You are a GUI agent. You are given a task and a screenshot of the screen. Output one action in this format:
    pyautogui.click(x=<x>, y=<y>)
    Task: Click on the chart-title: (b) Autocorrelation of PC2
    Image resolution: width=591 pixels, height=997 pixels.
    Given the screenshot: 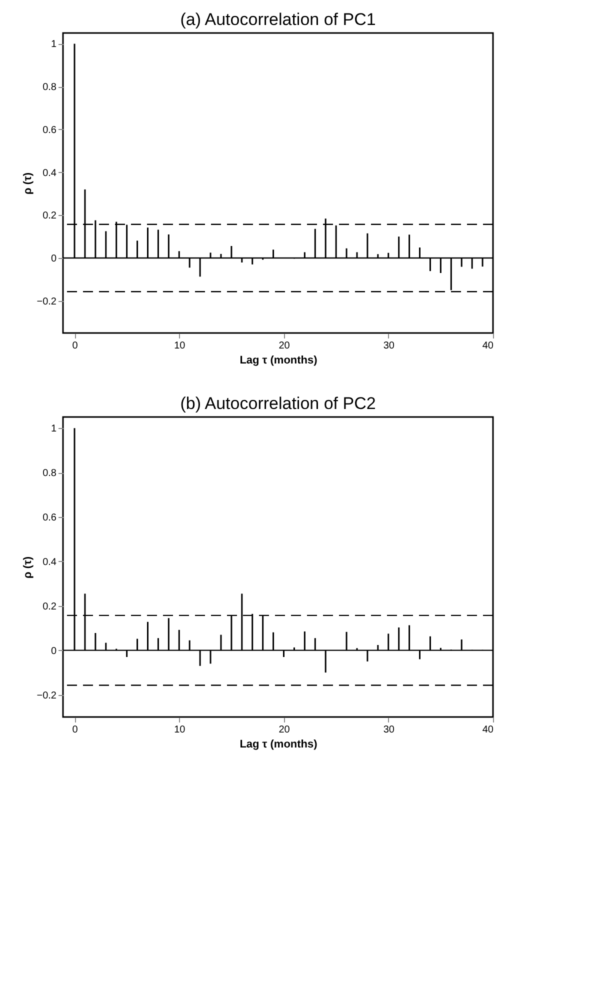 What is the action you would take?
    pyautogui.click(x=278, y=403)
    